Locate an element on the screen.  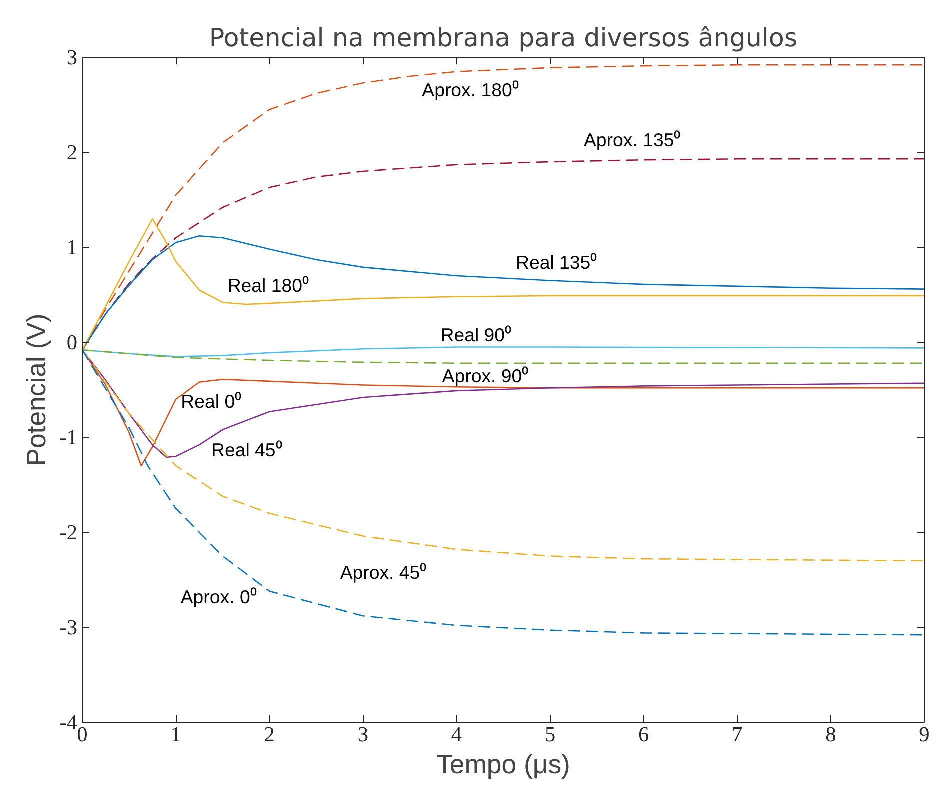
y-tick-label: 1 is located at coordinates (72, 248).